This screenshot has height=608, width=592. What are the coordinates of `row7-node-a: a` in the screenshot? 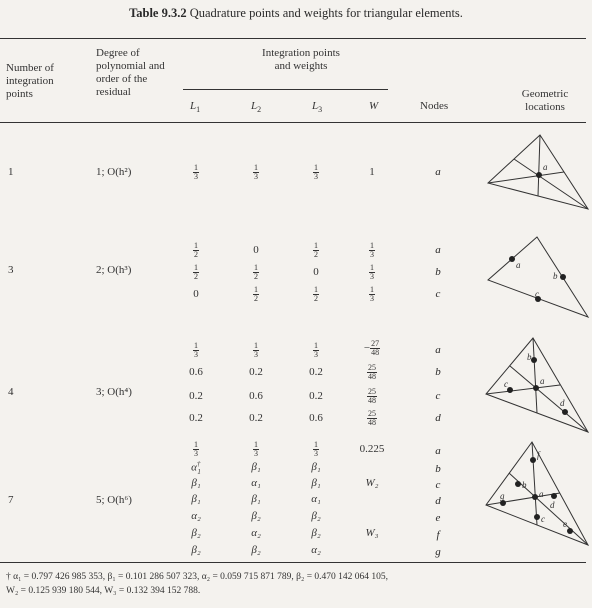 It's located at (438, 451).